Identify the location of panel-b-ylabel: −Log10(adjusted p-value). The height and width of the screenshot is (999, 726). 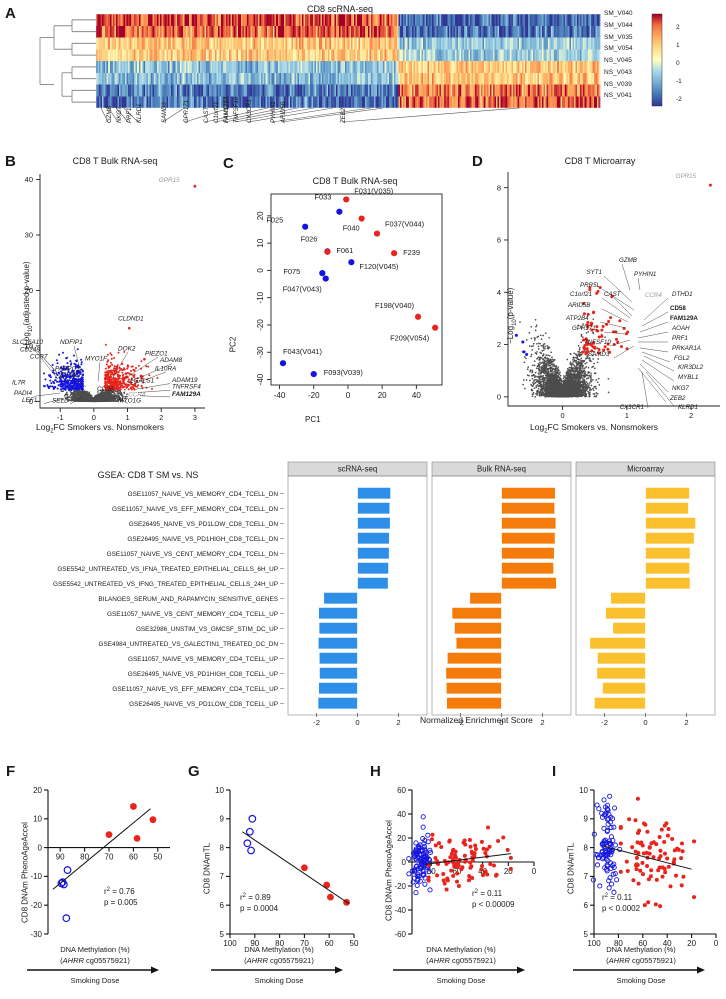
(28, 306).